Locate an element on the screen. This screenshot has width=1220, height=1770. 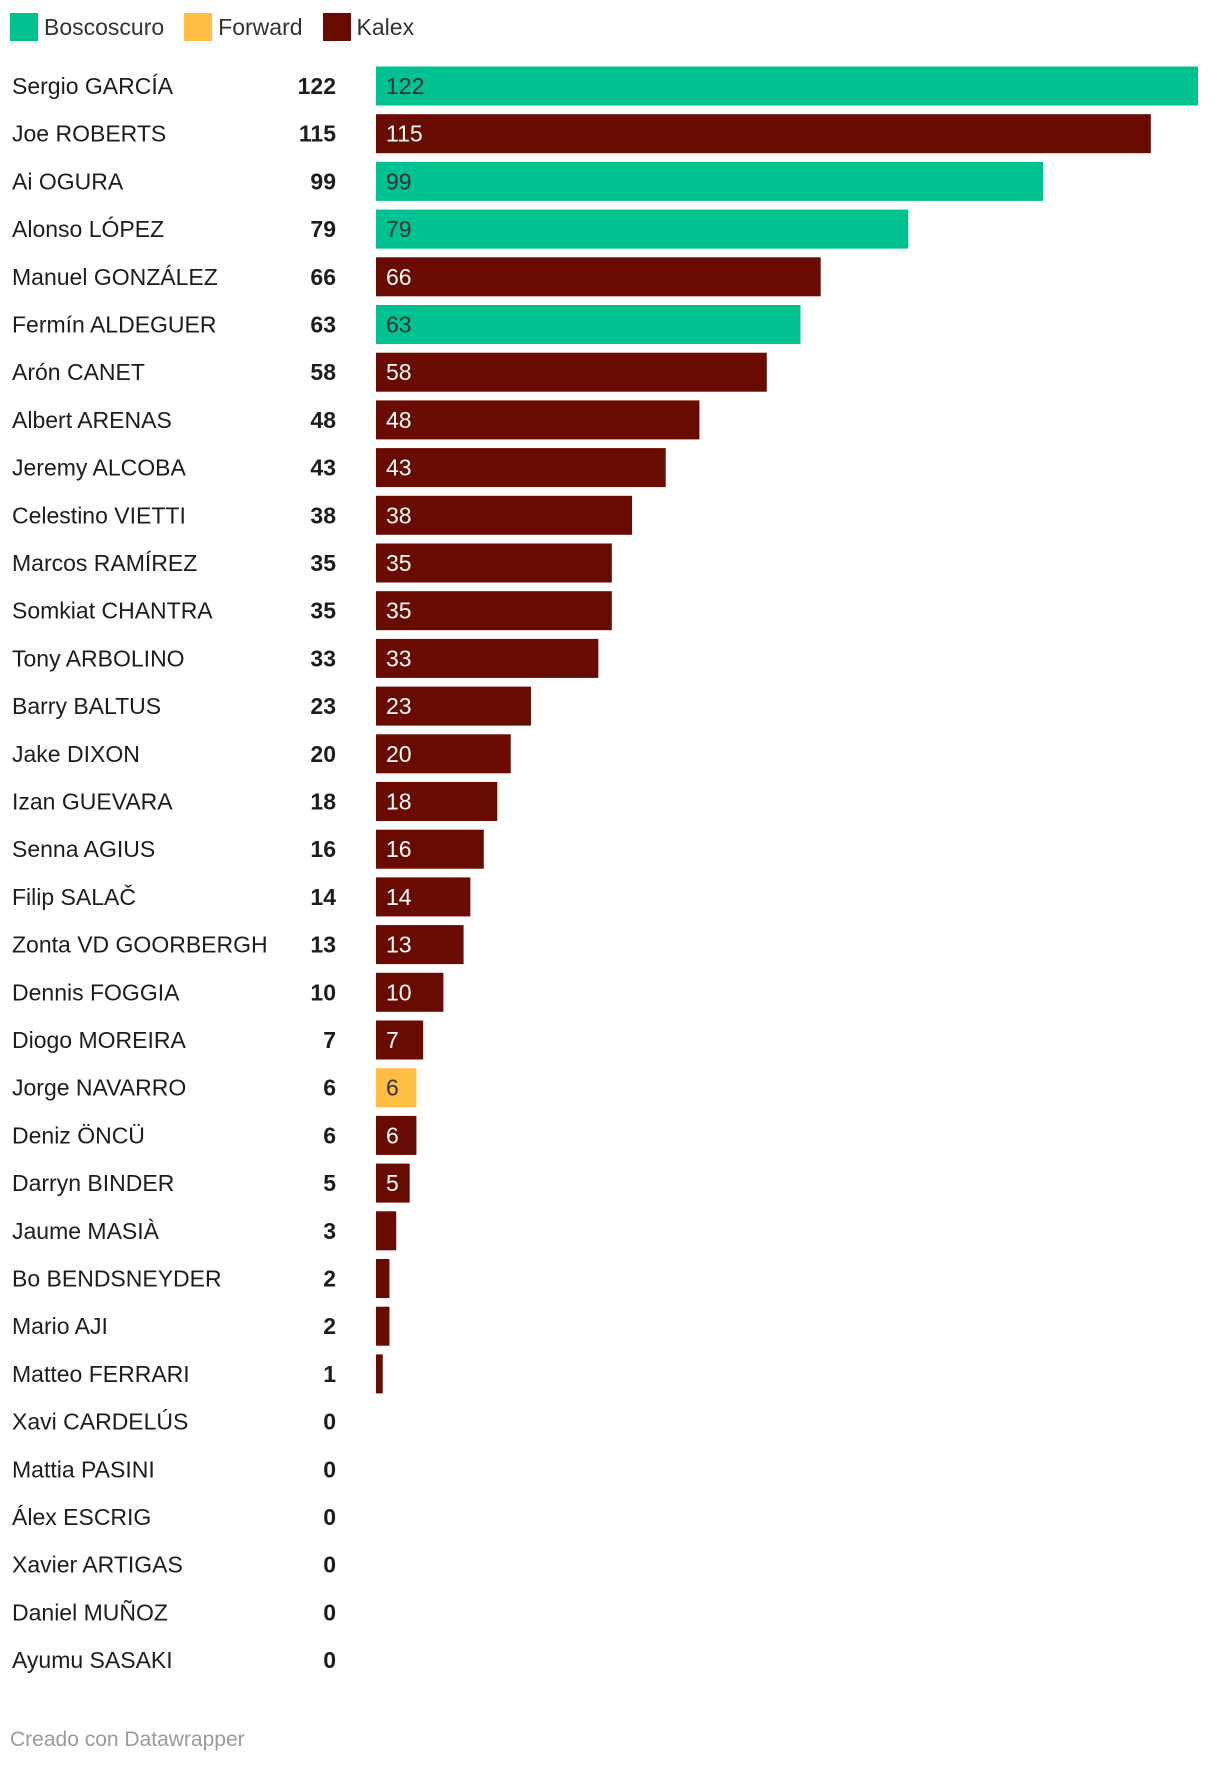
bar-label-somkiat-chantra: 35 is located at coordinates (399, 611).